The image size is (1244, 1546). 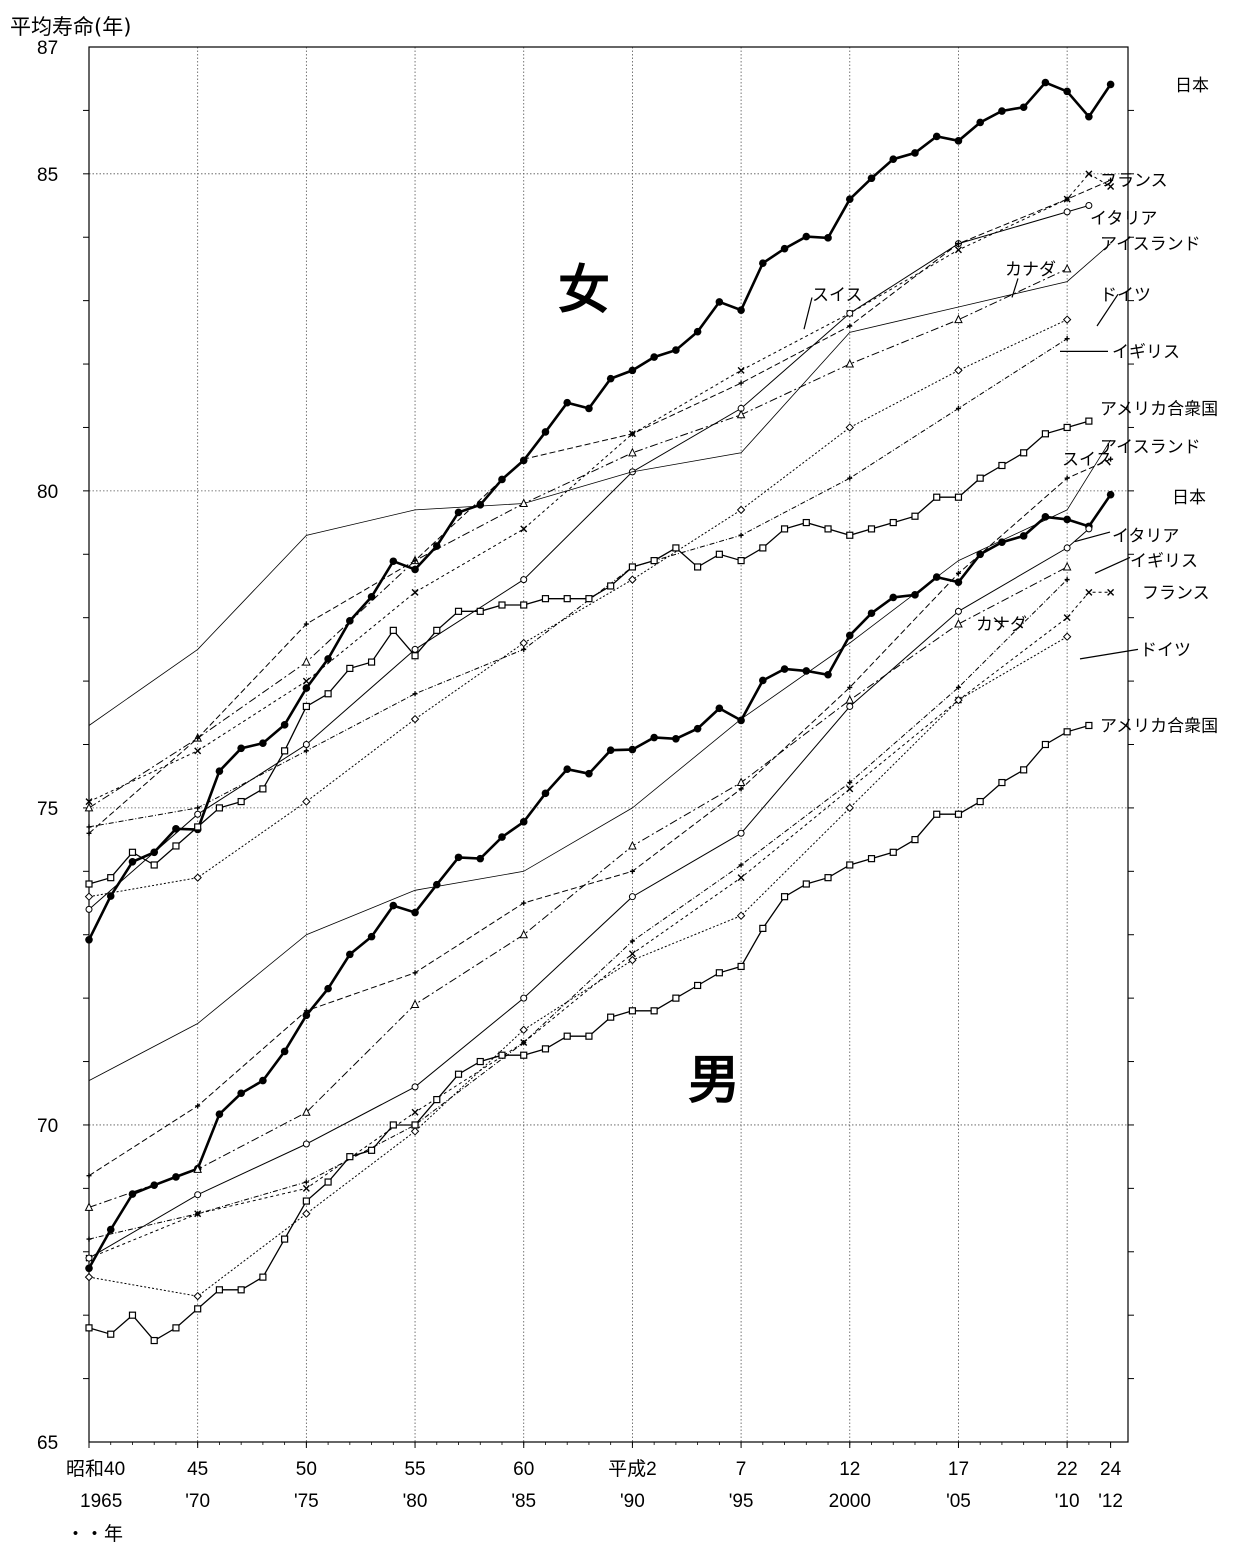 What do you see at coordinates (47, 48) in the screenshot?
I see `y-tick-label: 87` at bounding box center [47, 48].